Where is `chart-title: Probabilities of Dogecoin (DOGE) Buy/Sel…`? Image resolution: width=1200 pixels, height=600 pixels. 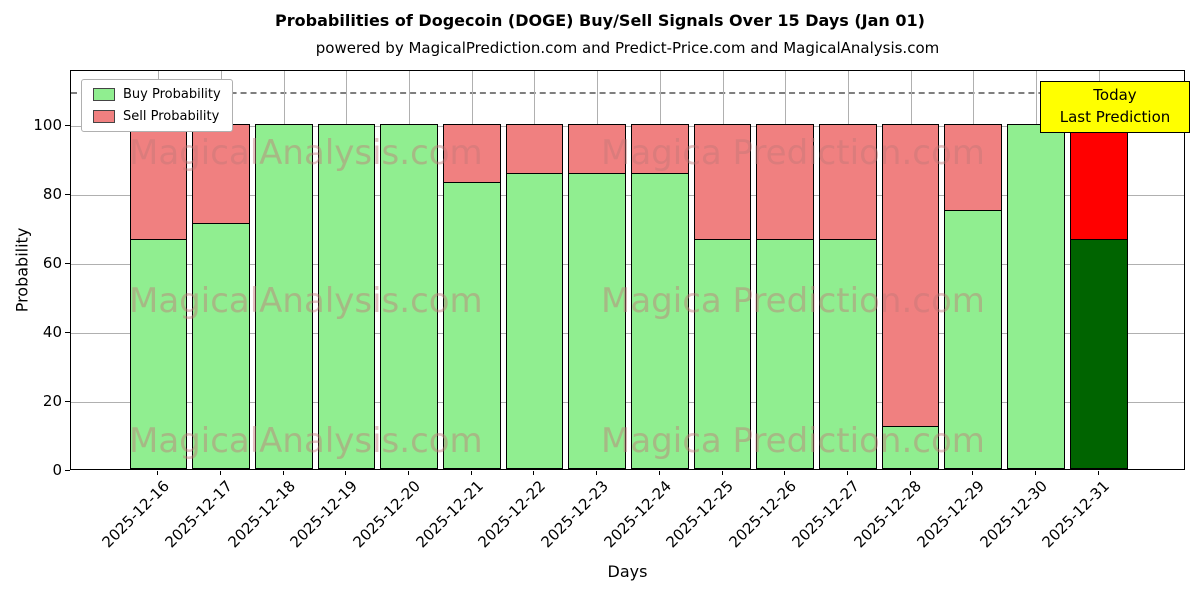 chart-title: Probabilities of Dogecoin (DOGE) Buy/Sel… is located at coordinates (600, 20).